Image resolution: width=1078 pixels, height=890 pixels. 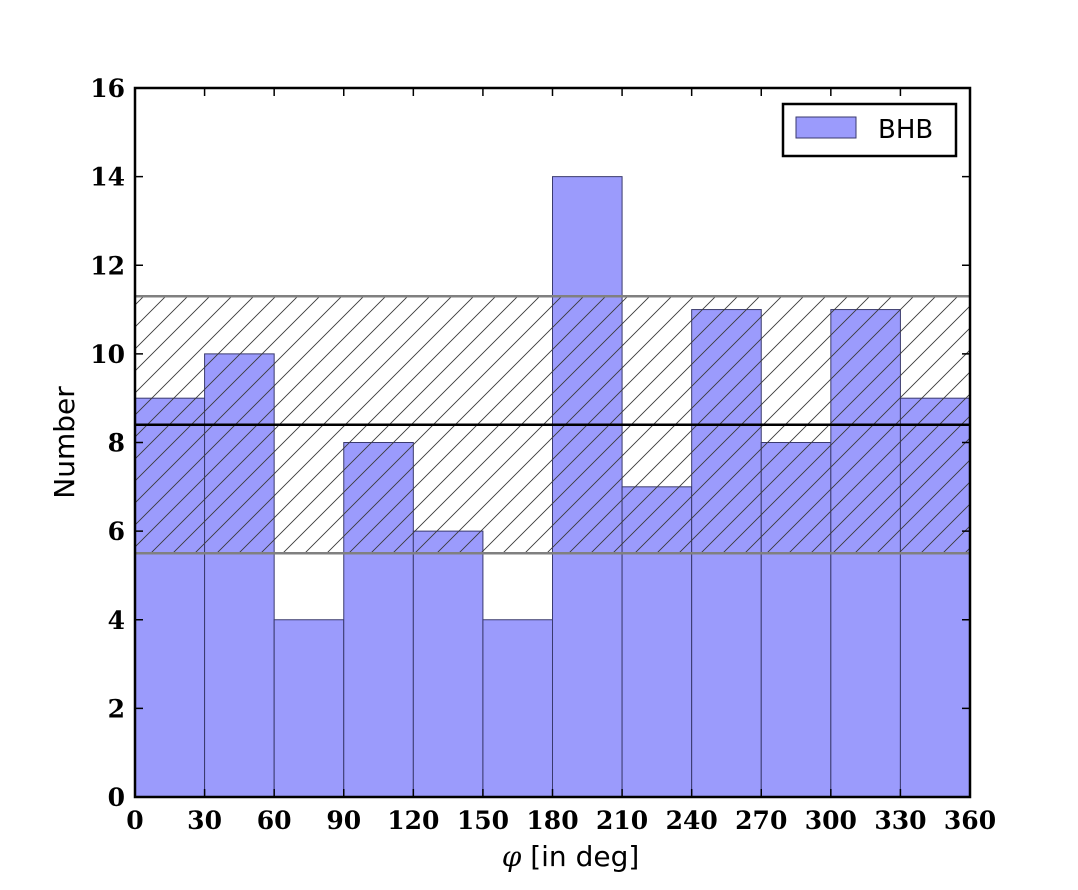 What do you see at coordinates (826, 127) in the screenshot?
I see `legend-swatch-bhb` at bounding box center [826, 127].